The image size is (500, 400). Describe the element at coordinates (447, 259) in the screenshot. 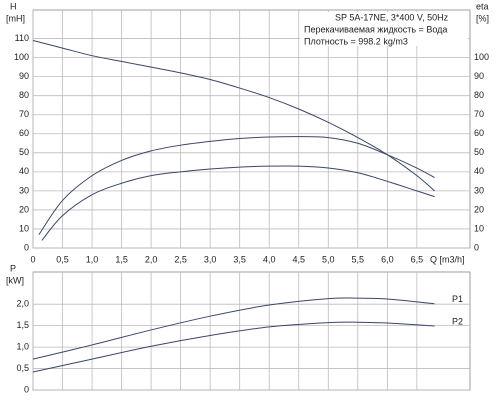

I see `x-axis-label: Q [m3/h]` at that location.